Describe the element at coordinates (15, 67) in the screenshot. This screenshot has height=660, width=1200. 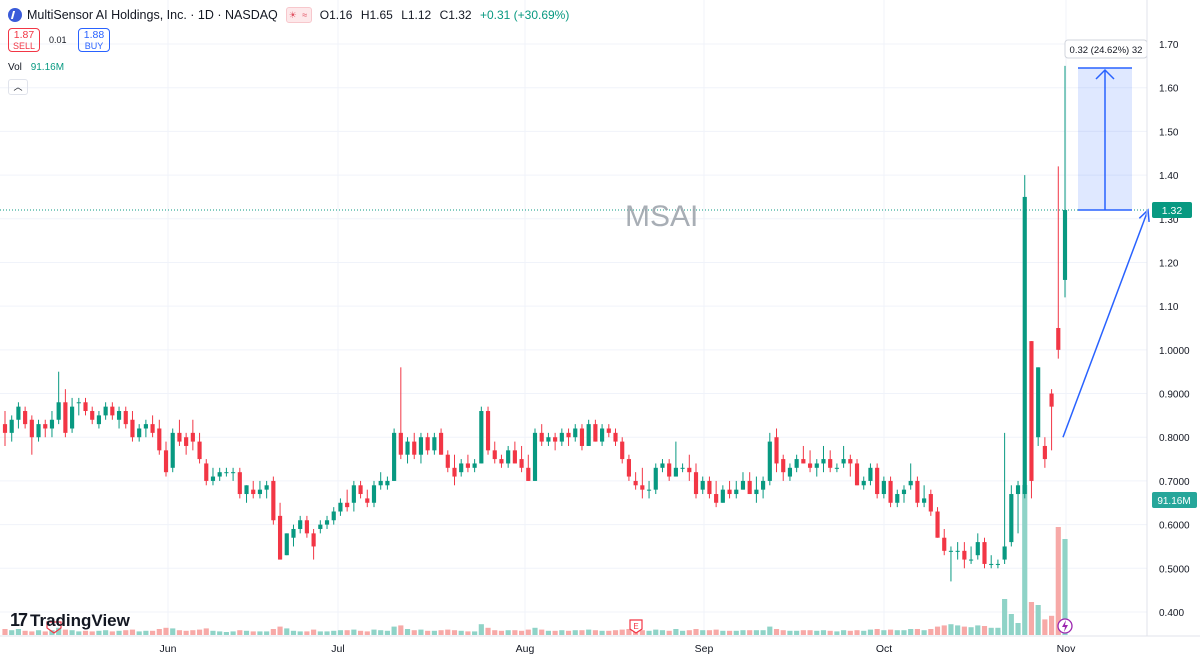
I see `volume-label: Vol` at that location.